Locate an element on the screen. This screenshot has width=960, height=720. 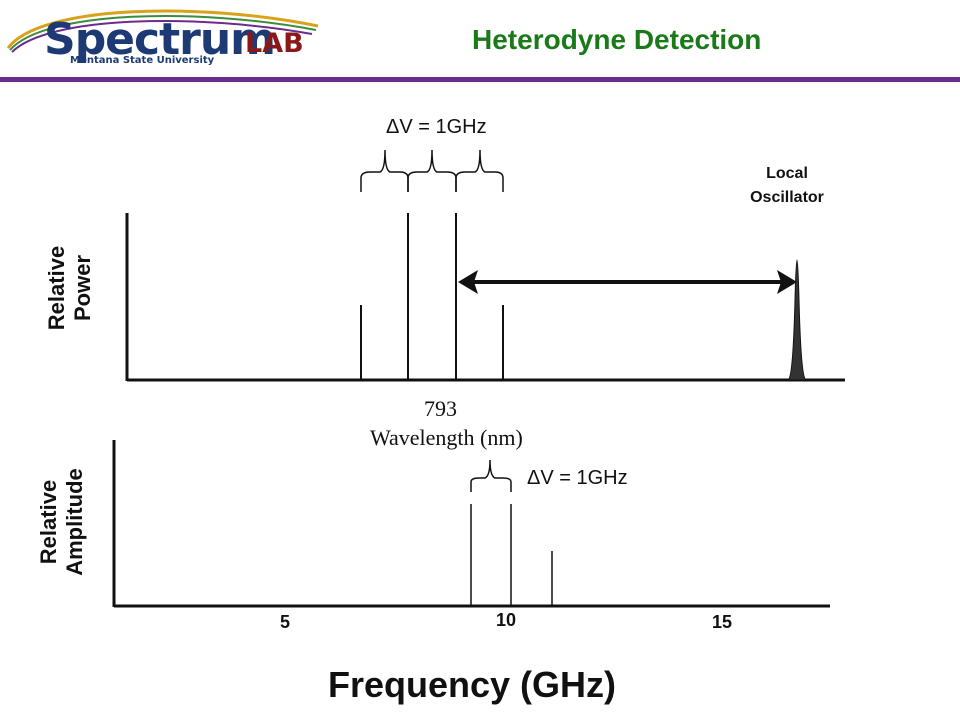
lo-label-line2: Oscillator is located at coordinates (787, 197).